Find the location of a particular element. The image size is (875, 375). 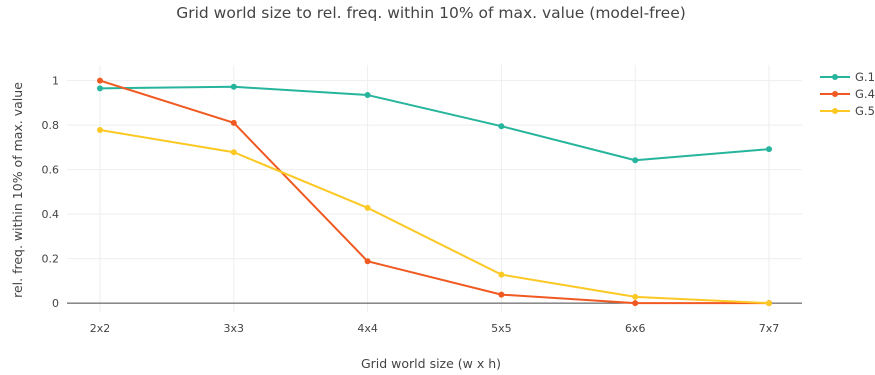

y-tick-label: 0.4 is located at coordinates (51, 214).